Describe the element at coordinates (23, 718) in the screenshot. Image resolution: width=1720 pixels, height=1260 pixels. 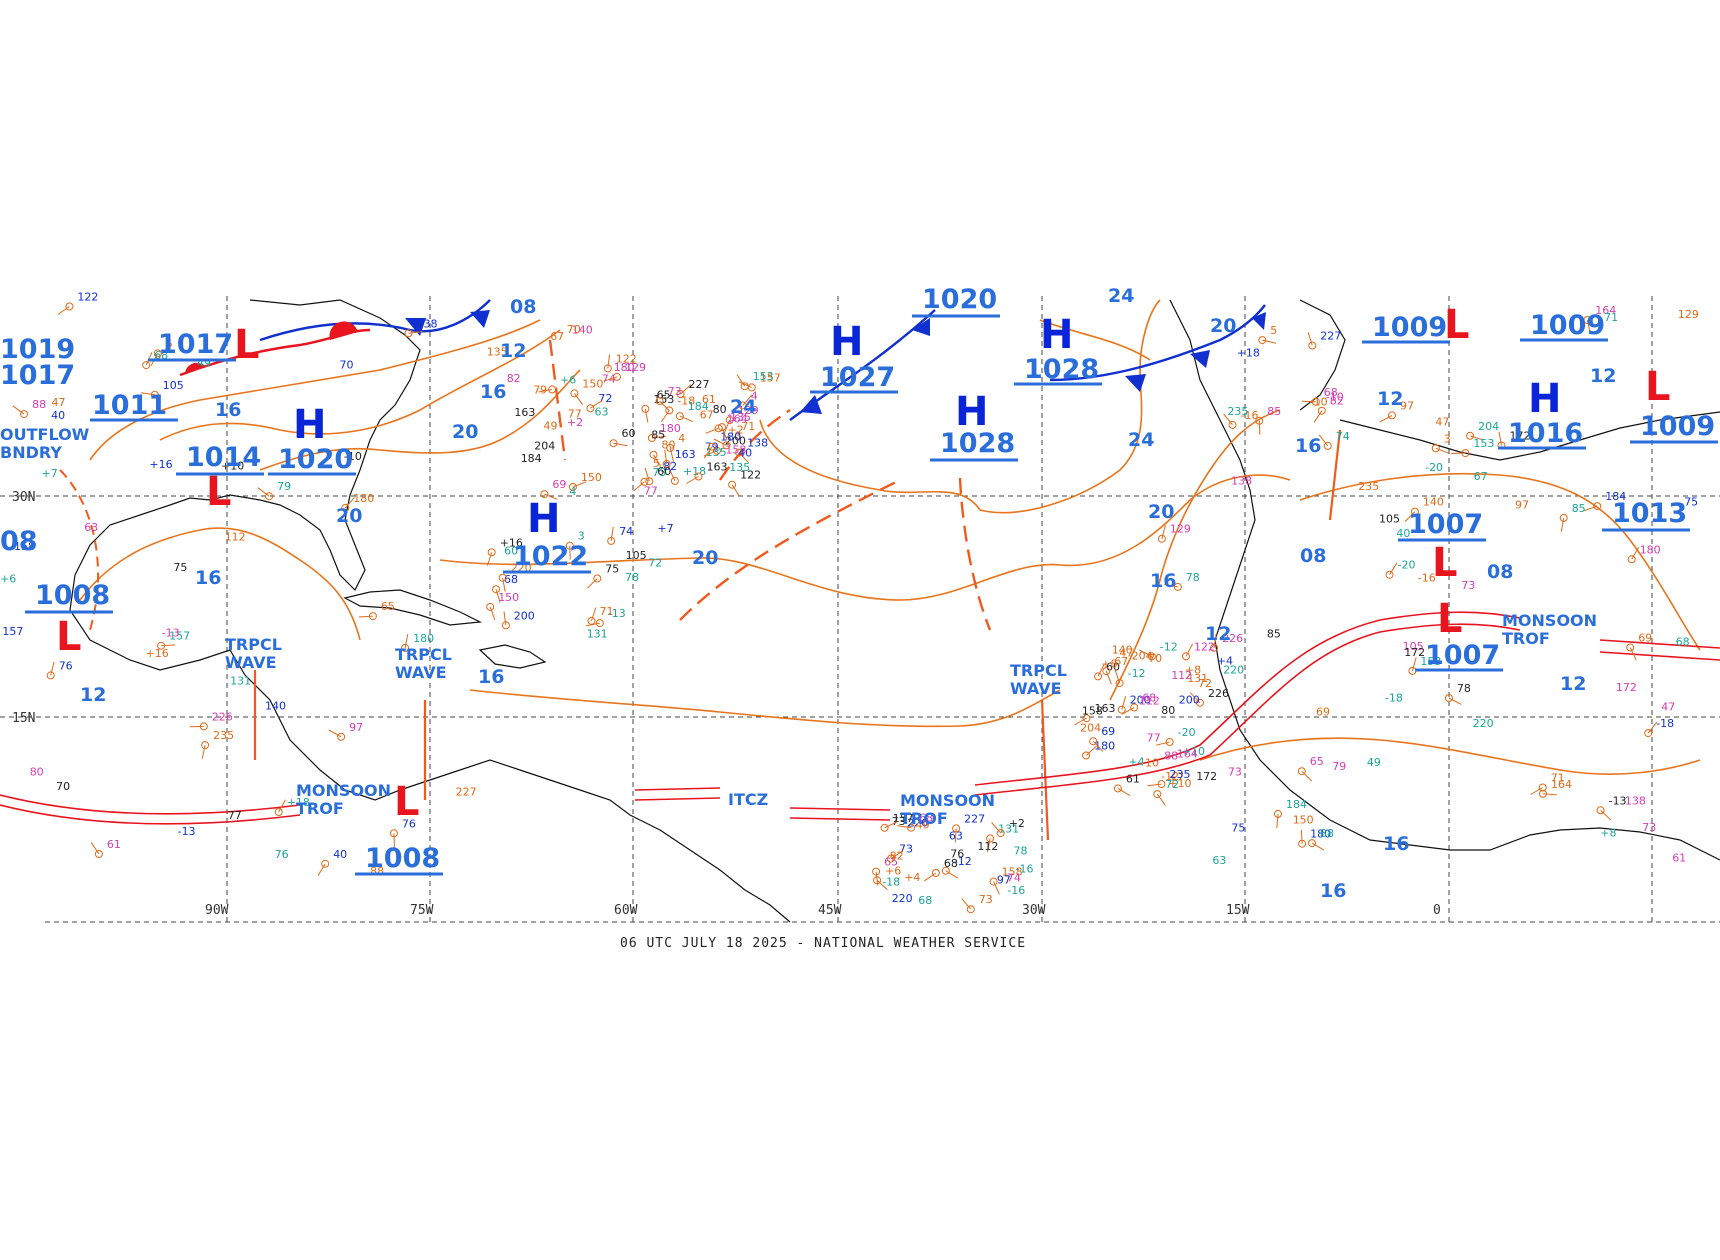
I see `lat-label-15n: 15N` at that location.